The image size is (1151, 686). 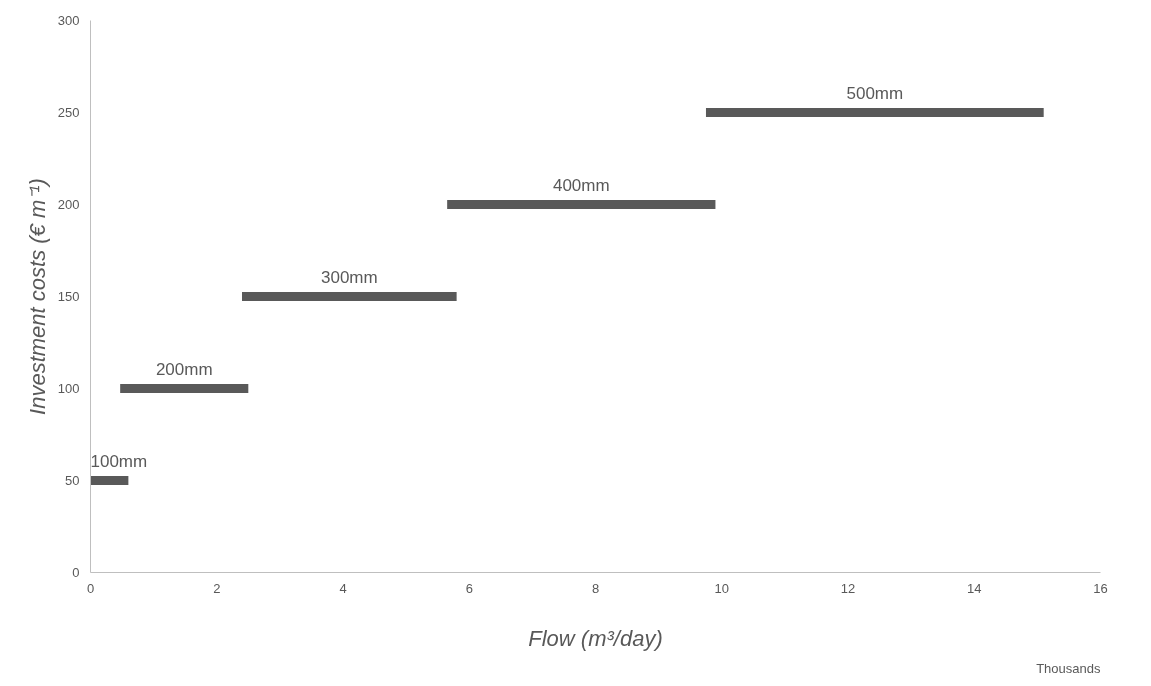 What do you see at coordinates (848, 588) in the screenshot?
I see `x-tick-label: 12` at bounding box center [848, 588].